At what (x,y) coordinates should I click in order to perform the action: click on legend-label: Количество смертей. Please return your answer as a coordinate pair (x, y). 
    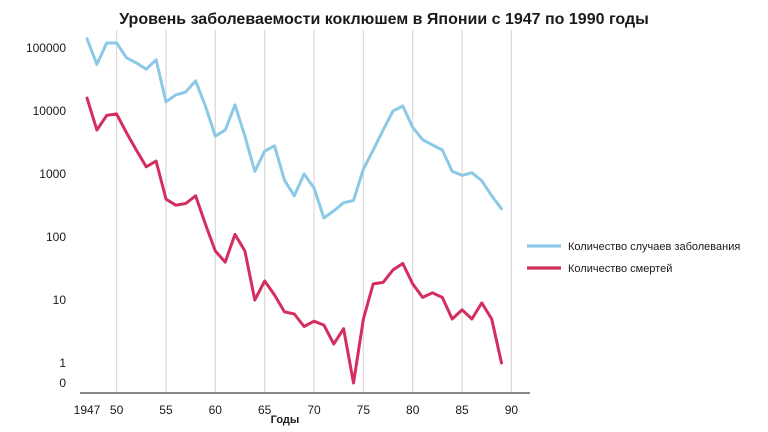
    Looking at the image, I should click on (620, 269).